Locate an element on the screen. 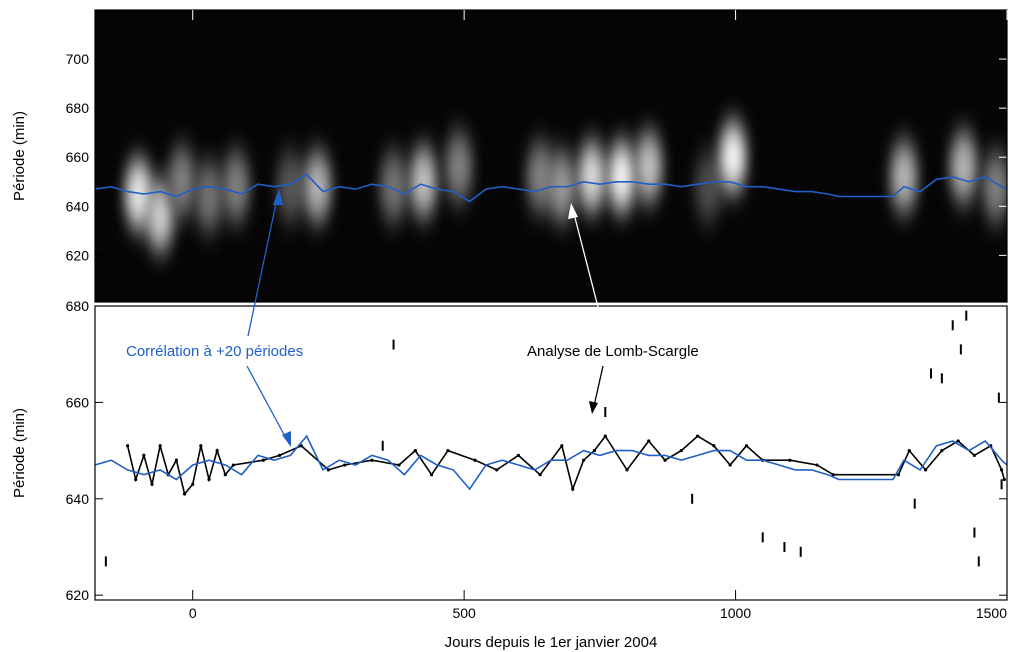 This screenshot has width=1030, height=652. top-y-axis-title: Période (min) is located at coordinates (19, 156).